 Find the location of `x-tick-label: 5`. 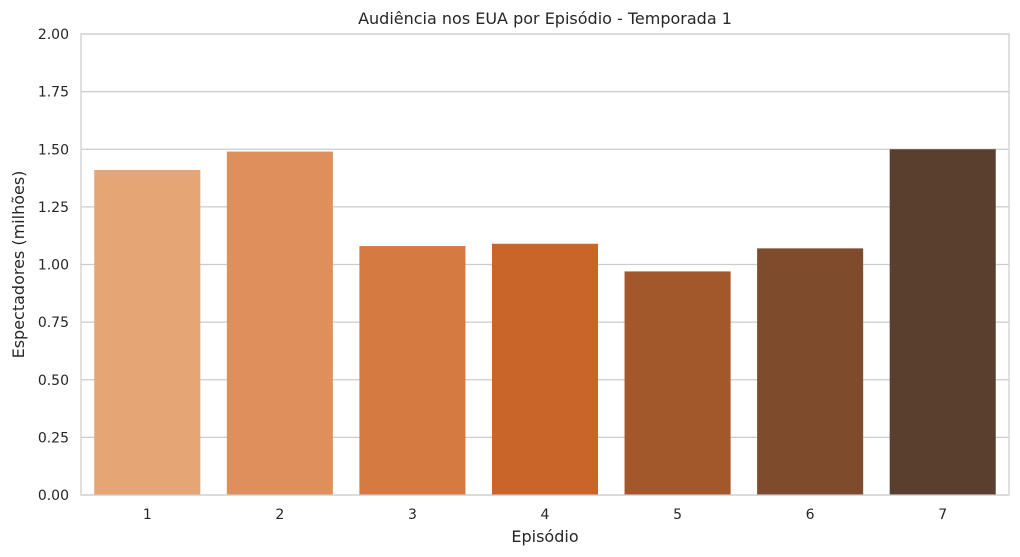

x-tick-label: 5 is located at coordinates (677, 515).